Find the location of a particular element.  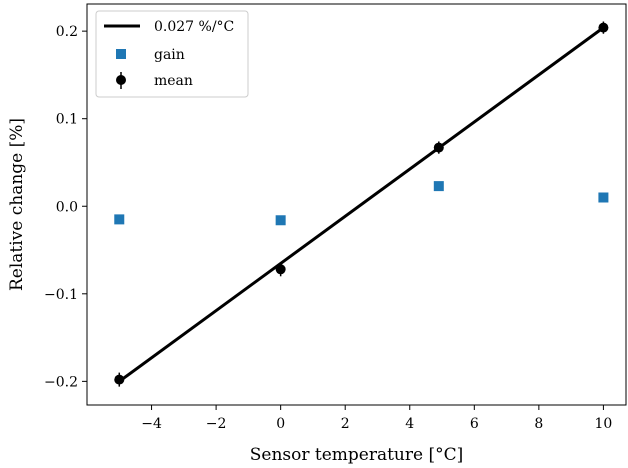

y-tick-label: −0.1 is located at coordinates (61, 295).